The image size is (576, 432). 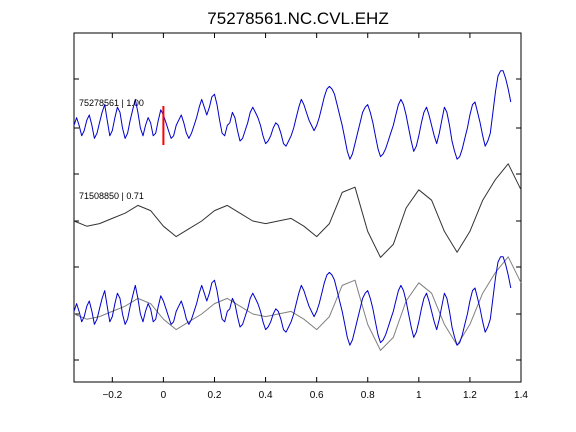 What do you see at coordinates (111, 103) in the screenshot?
I see `trace-label: 75278561 | 1.00` at bounding box center [111, 103].